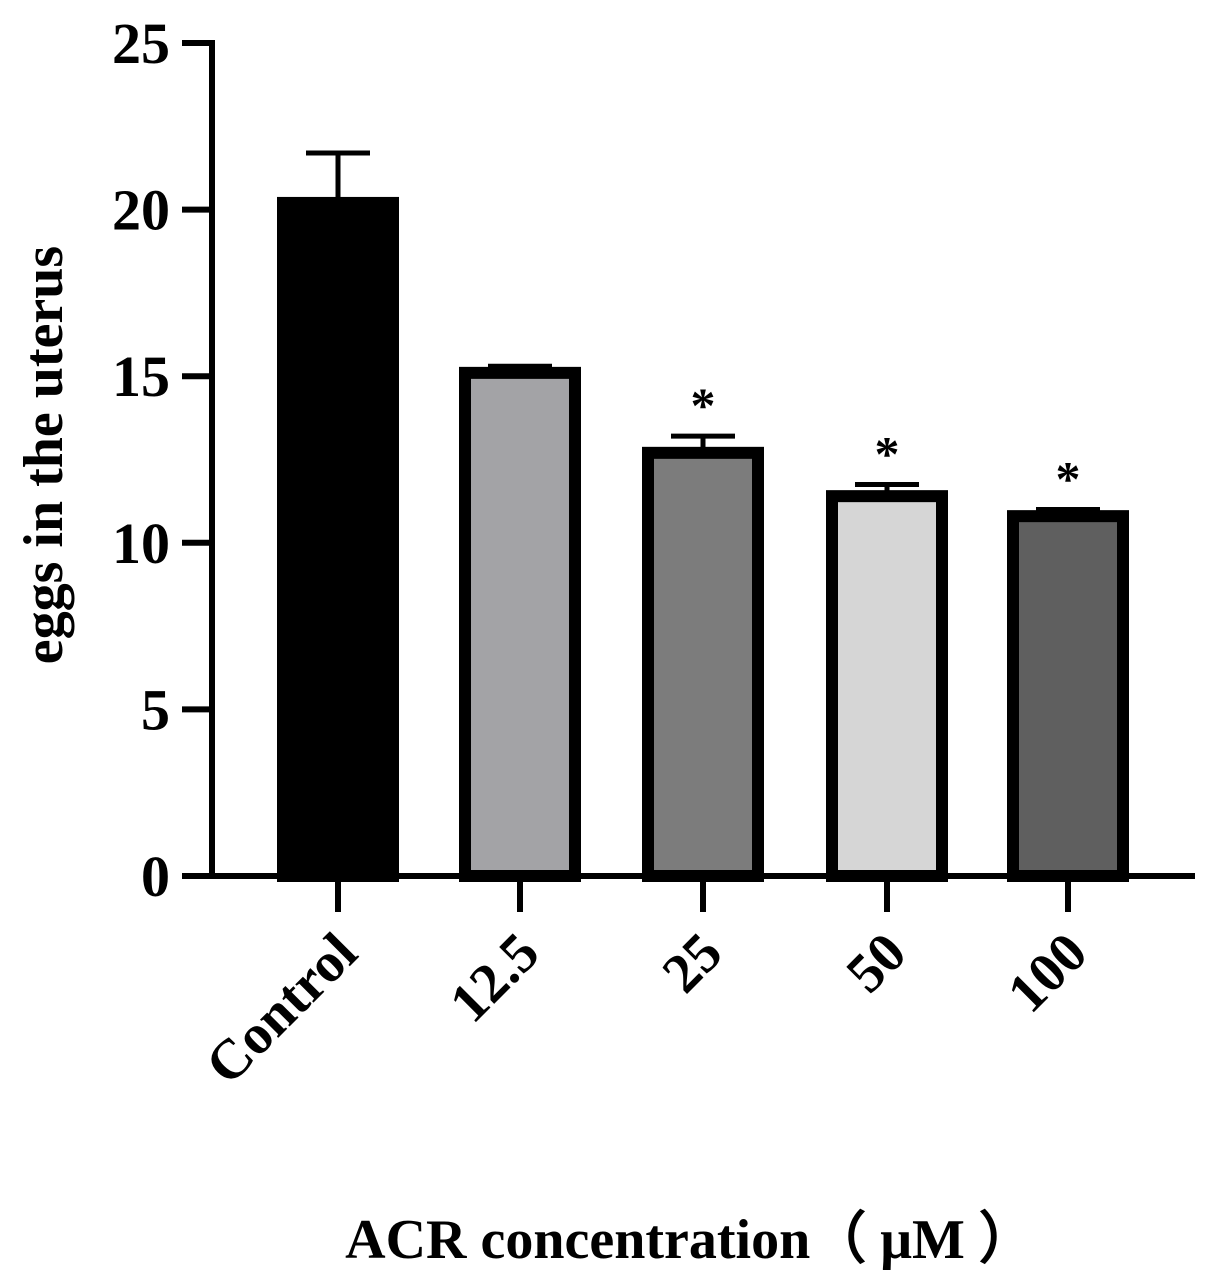  What do you see at coordinates (141, 43) in the screenshot?
I see `y-tick-label: 25` at bounding box center [141, 43].